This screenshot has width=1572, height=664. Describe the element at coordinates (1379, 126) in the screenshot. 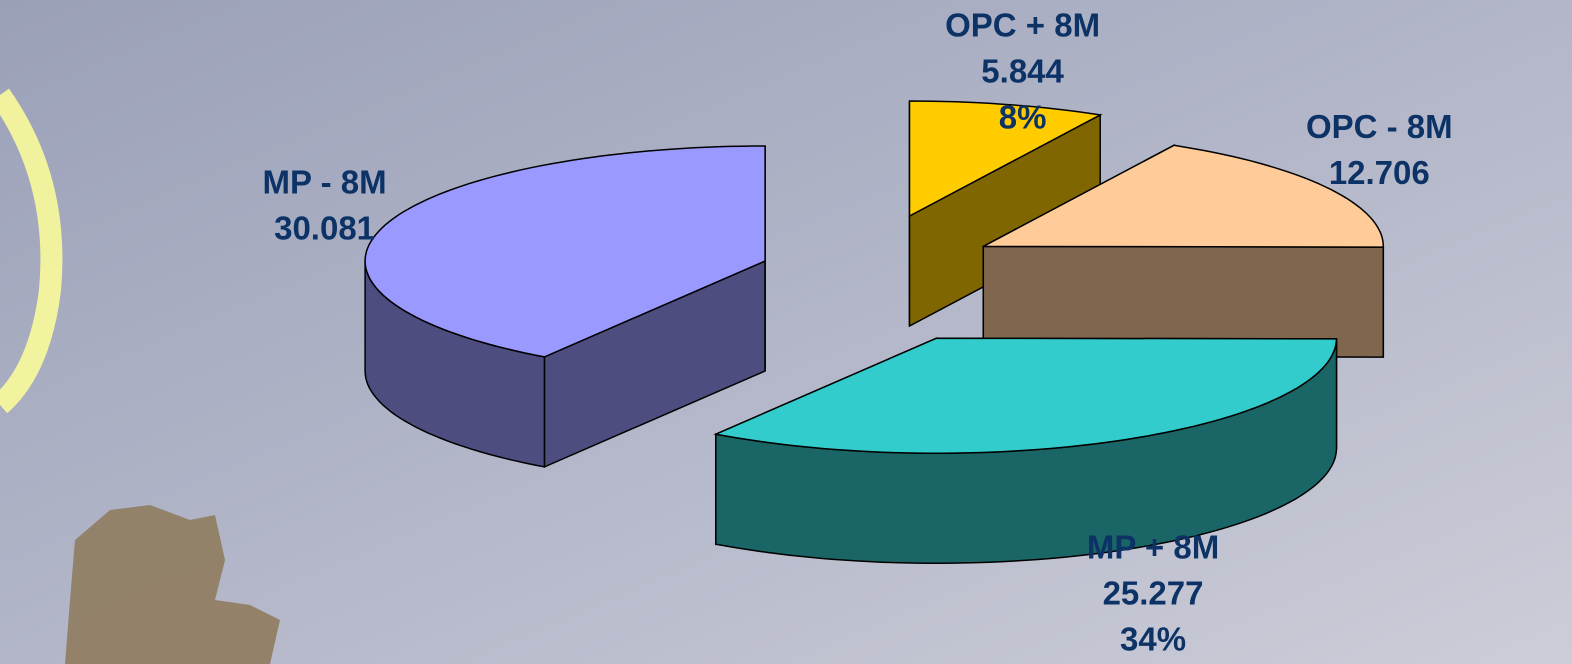

I see `slice-label: OPC - 8M` at that location.